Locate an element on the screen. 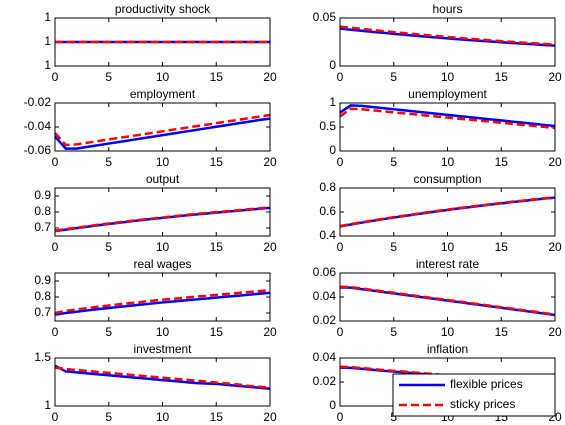  subplot-title: consumption is located at coordinates (447, 179).